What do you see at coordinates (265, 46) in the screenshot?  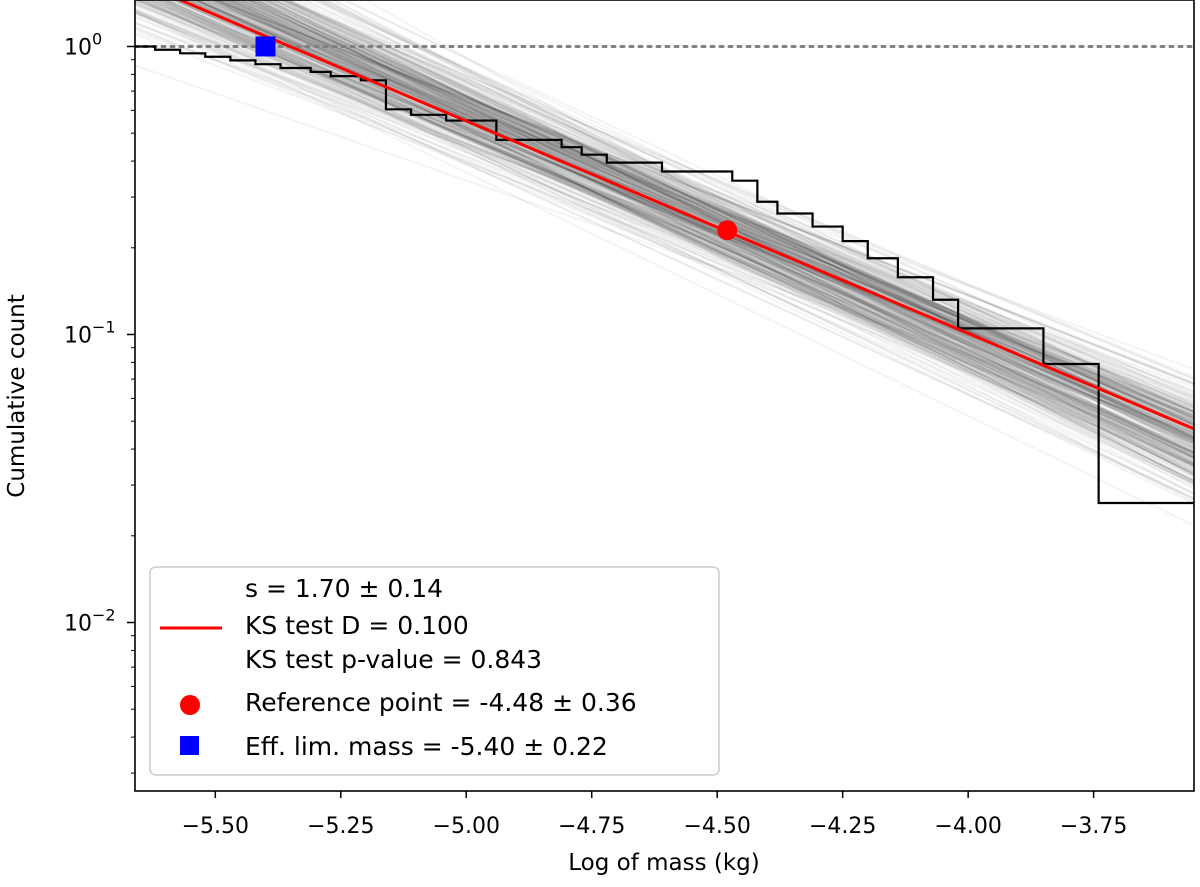 I see `eff-lim-mass-marker` at bounding box center [265, 46].